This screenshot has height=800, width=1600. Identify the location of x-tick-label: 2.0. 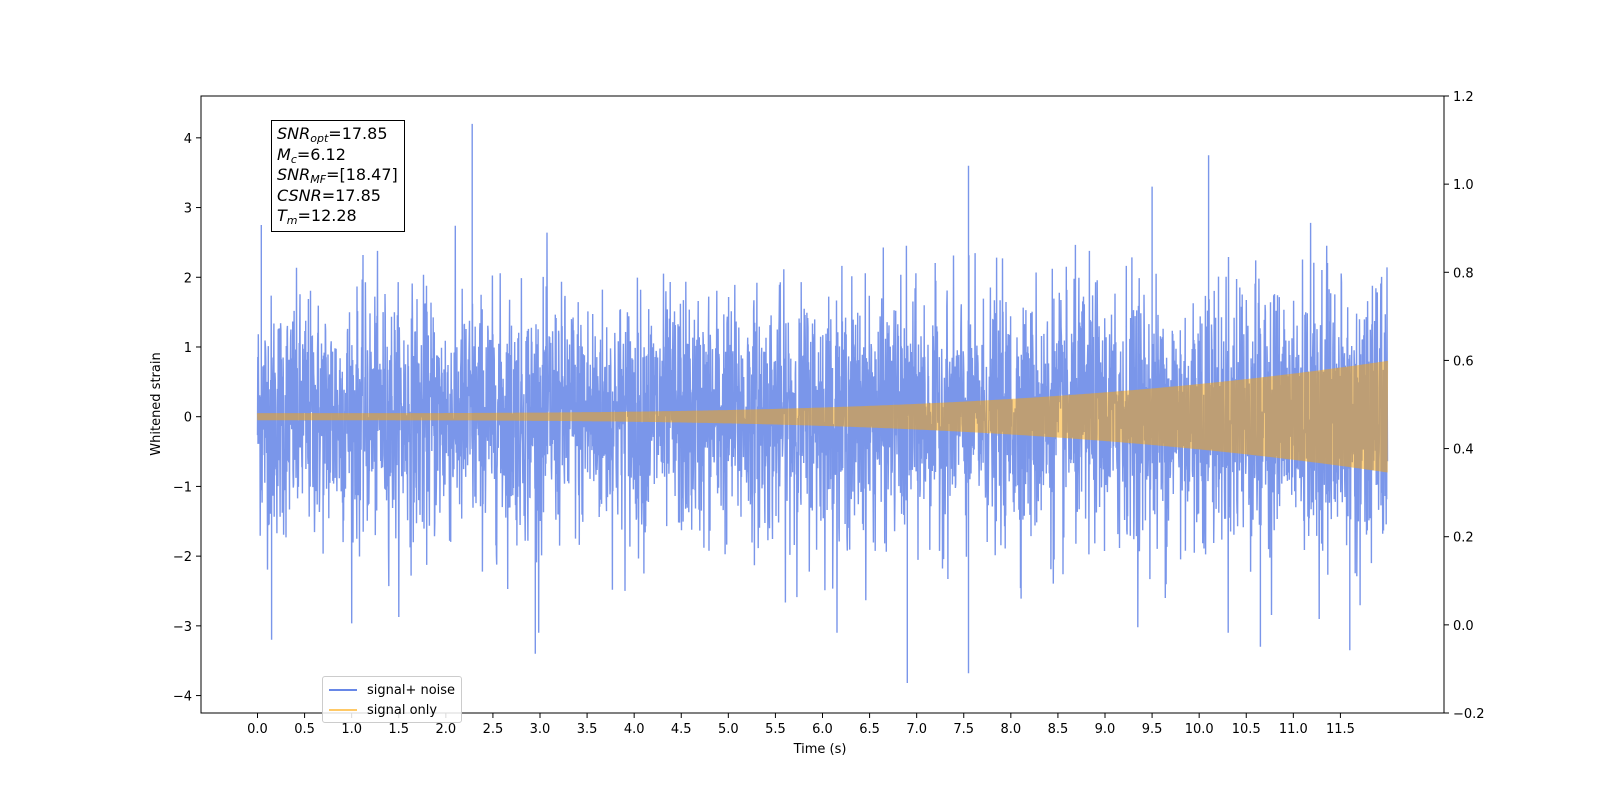
(445, 729).